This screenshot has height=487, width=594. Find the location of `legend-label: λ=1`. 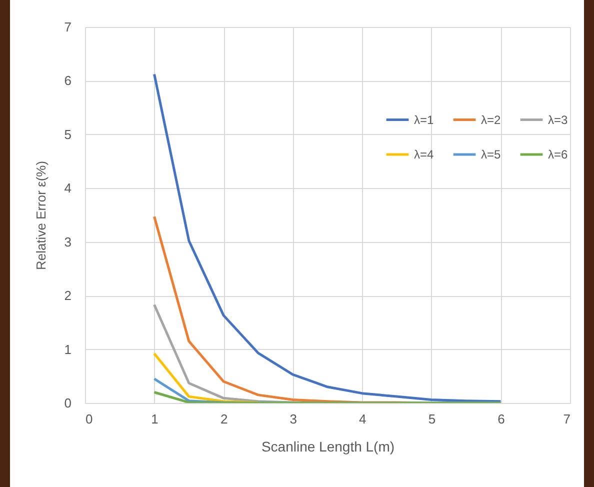

legend-label: λ=1 is located at coordinates (424, 119).